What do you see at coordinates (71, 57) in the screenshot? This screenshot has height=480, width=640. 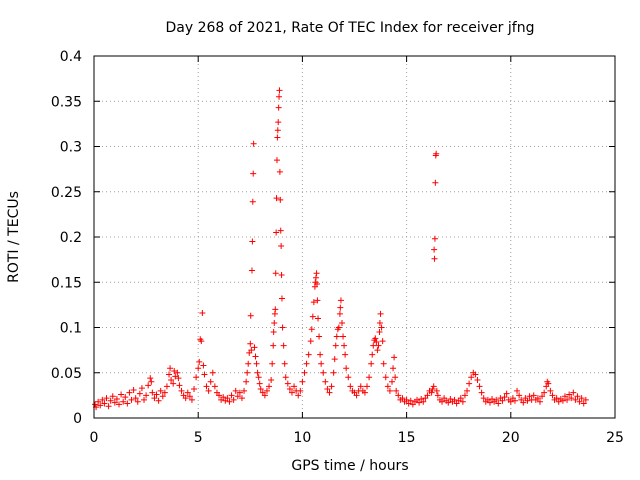 I see `y-tick-label: 0.4` at bounding box center [71, 57].